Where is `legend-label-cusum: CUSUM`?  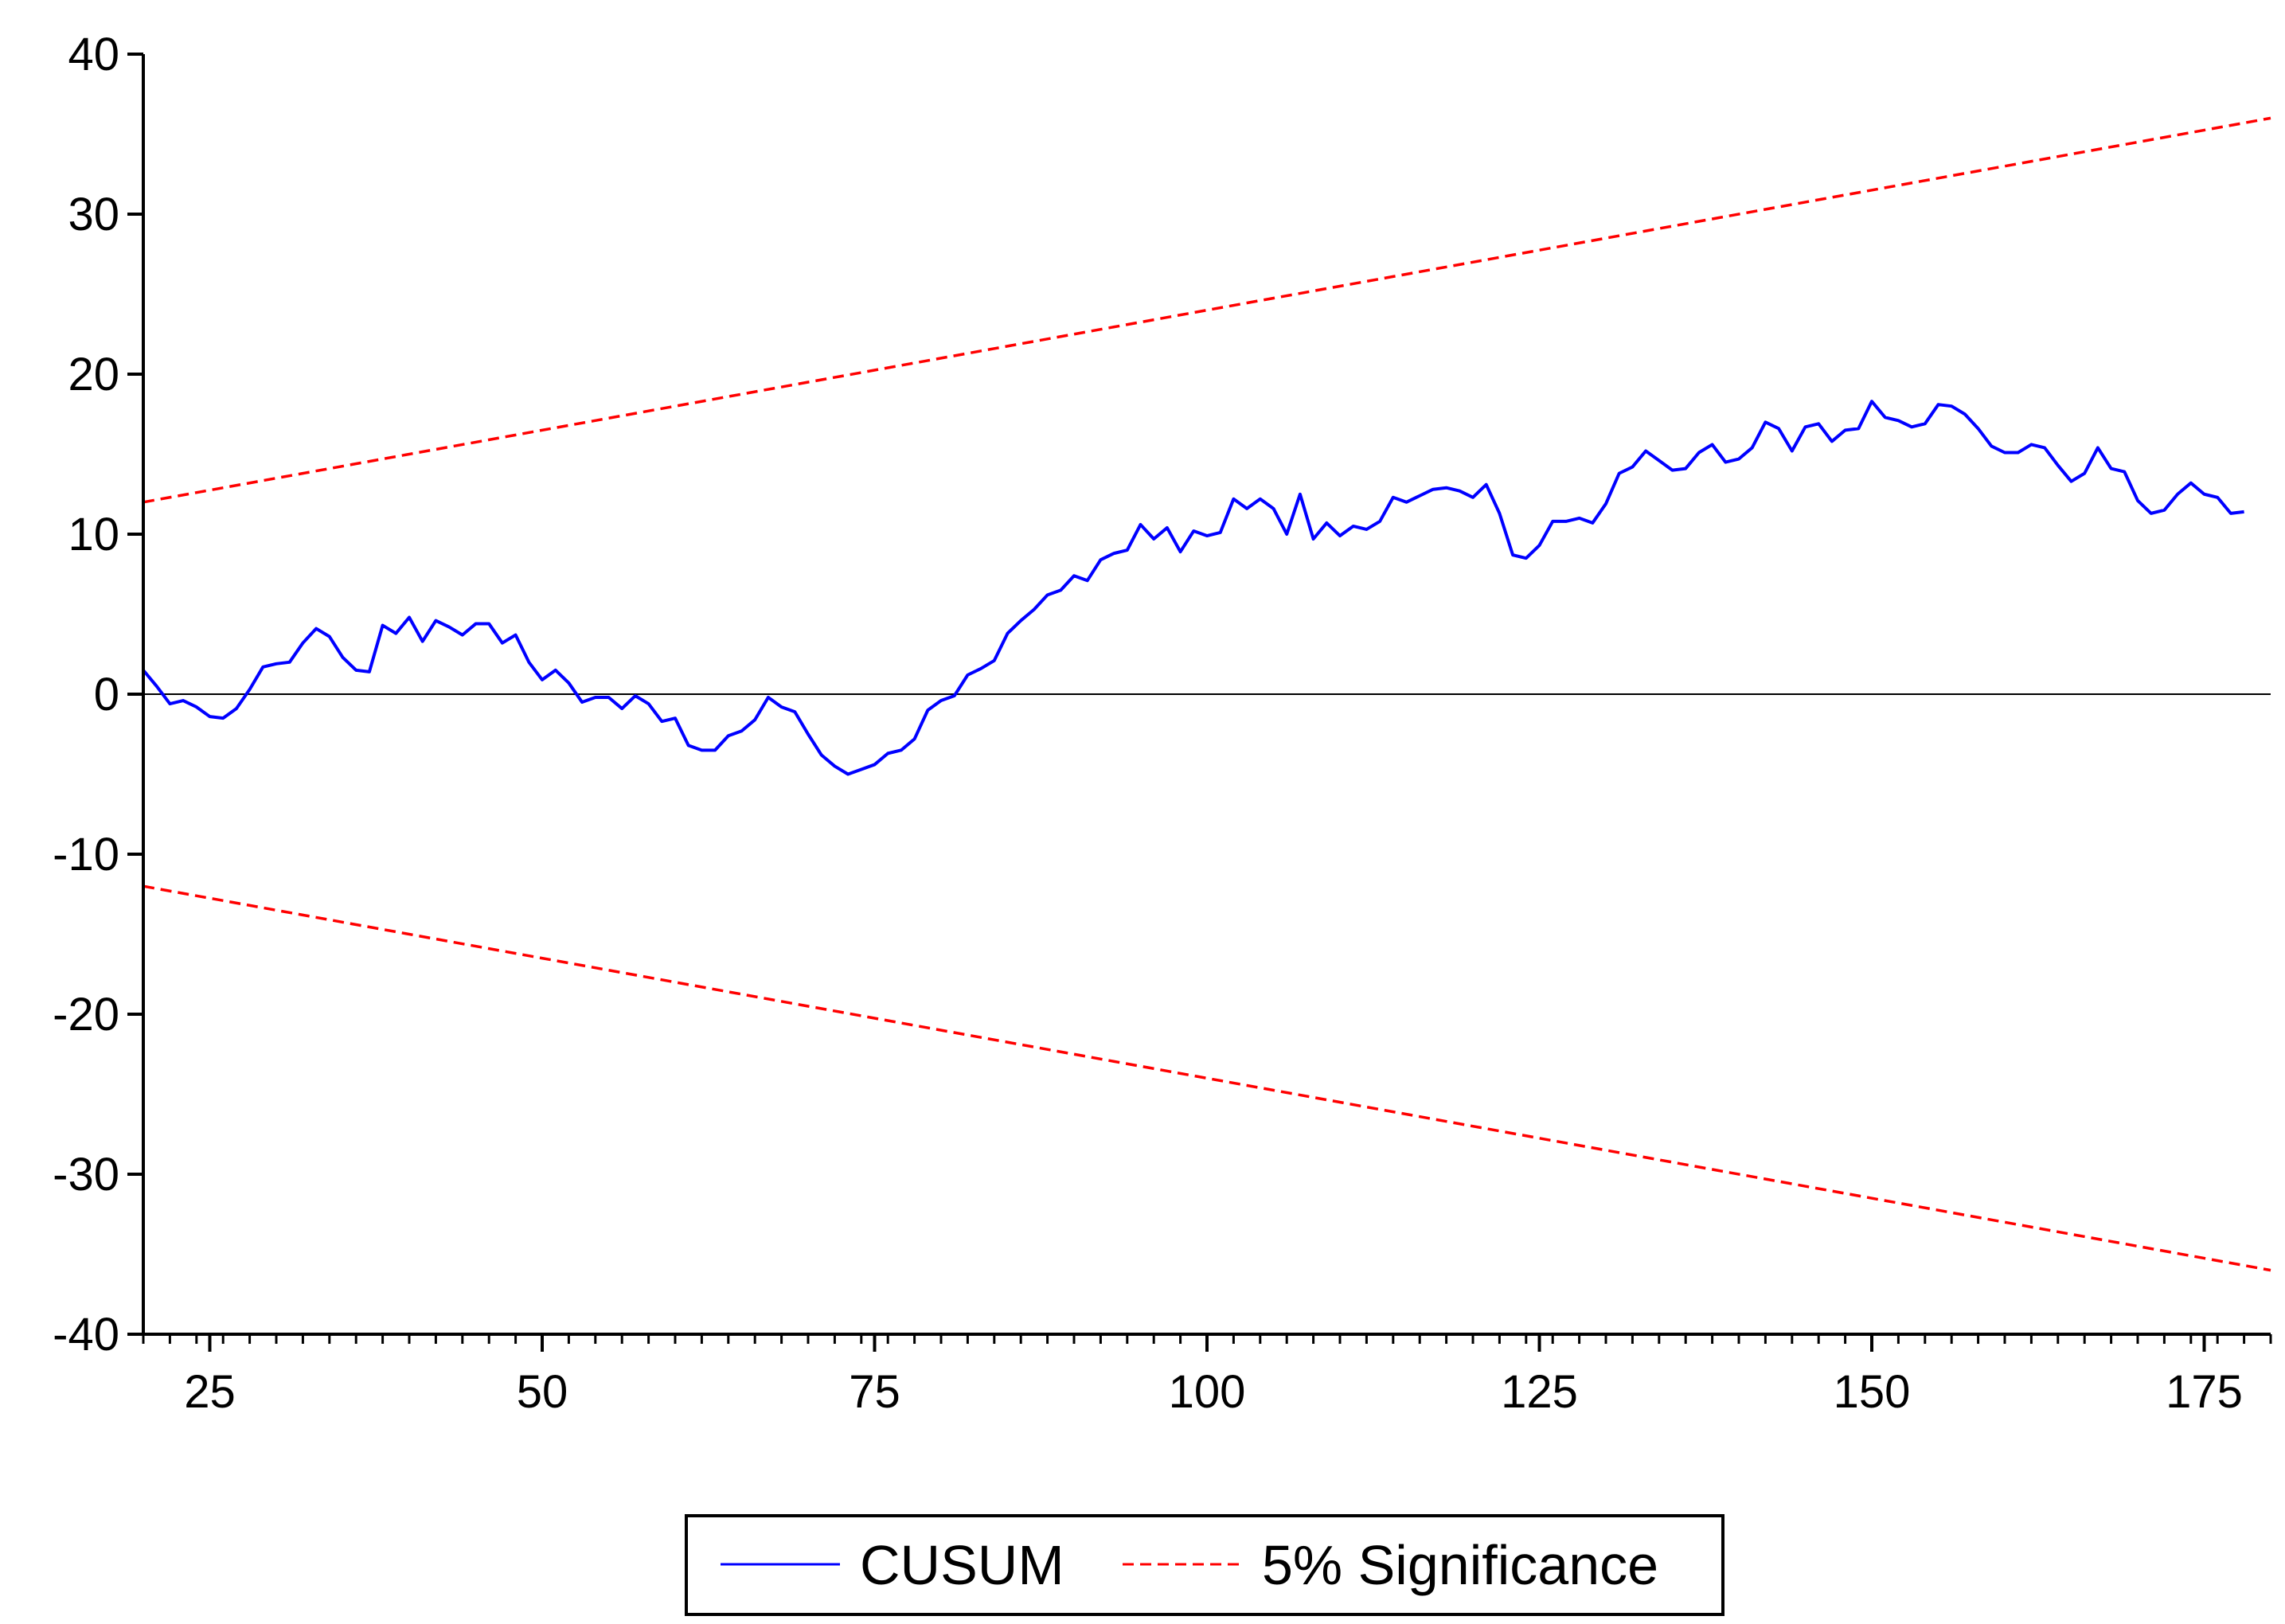
legend-label-cusum: CUSUM is located at coordinates (962, 1565).